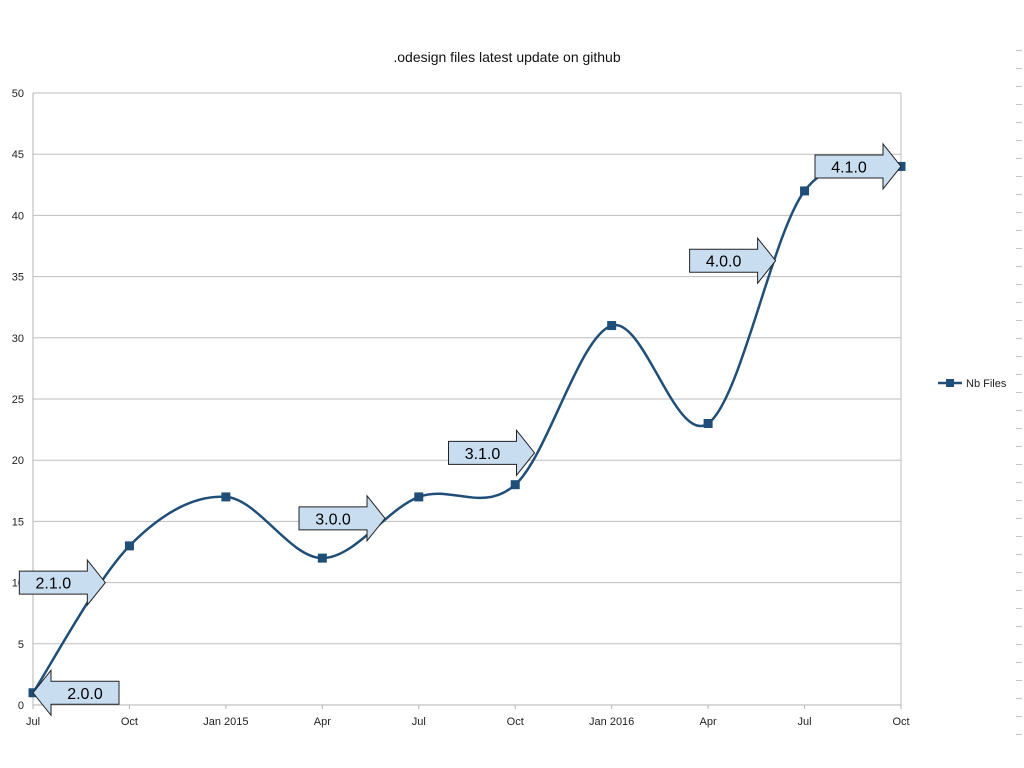 The height and width of the screenshot is (768, 1024). What do you see at coordinates (468, 716) in the screenshot?
I see `x-axis-ticks: Jul Oct Jan 2015 Apr Jul Oct Jan 2016 Apr Jul Oct` at bounding box center [468, 716].